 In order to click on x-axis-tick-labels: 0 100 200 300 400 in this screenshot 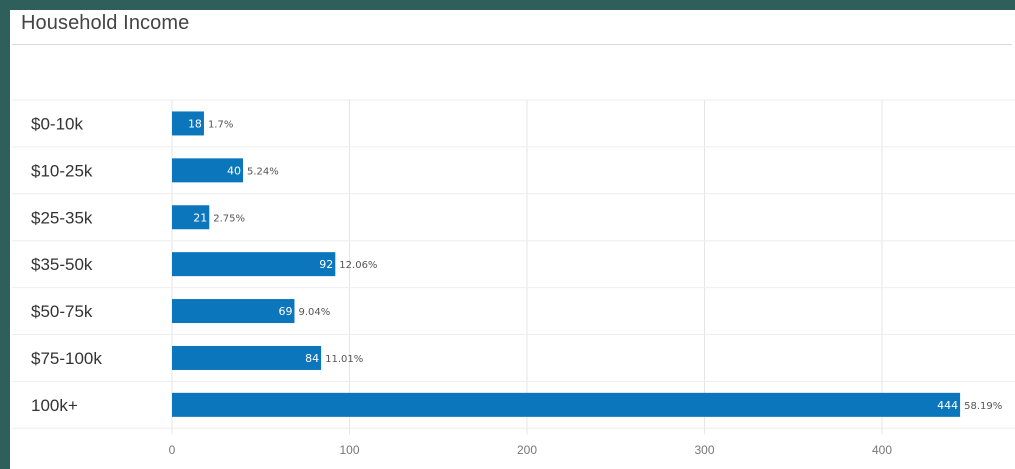, I will do `click(531, 450)`.